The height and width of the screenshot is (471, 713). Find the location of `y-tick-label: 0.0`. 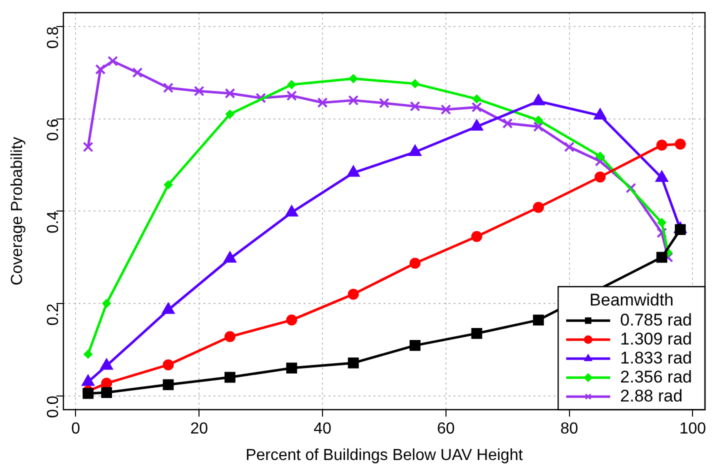

y-tick-label: 0.0 is located at coordinates (53, 407).